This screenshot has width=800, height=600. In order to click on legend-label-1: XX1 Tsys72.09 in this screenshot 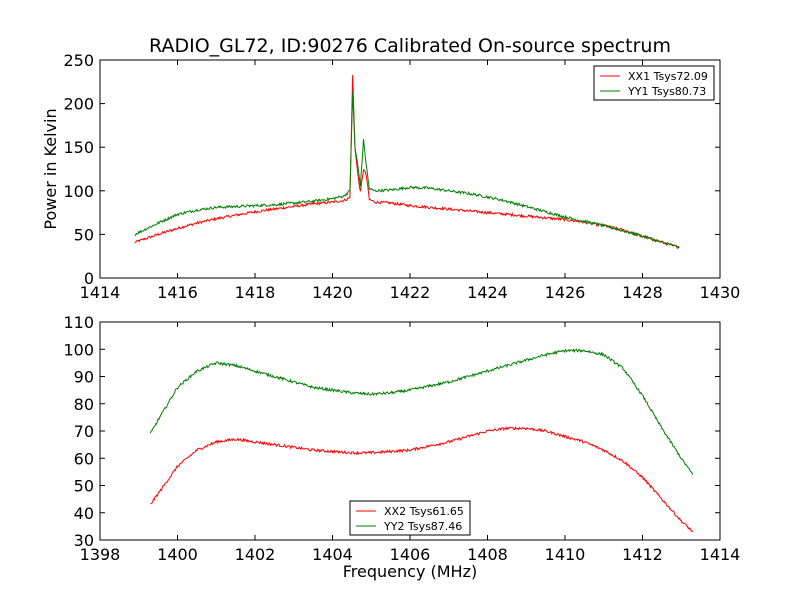, I will do `click(668, 76)`.